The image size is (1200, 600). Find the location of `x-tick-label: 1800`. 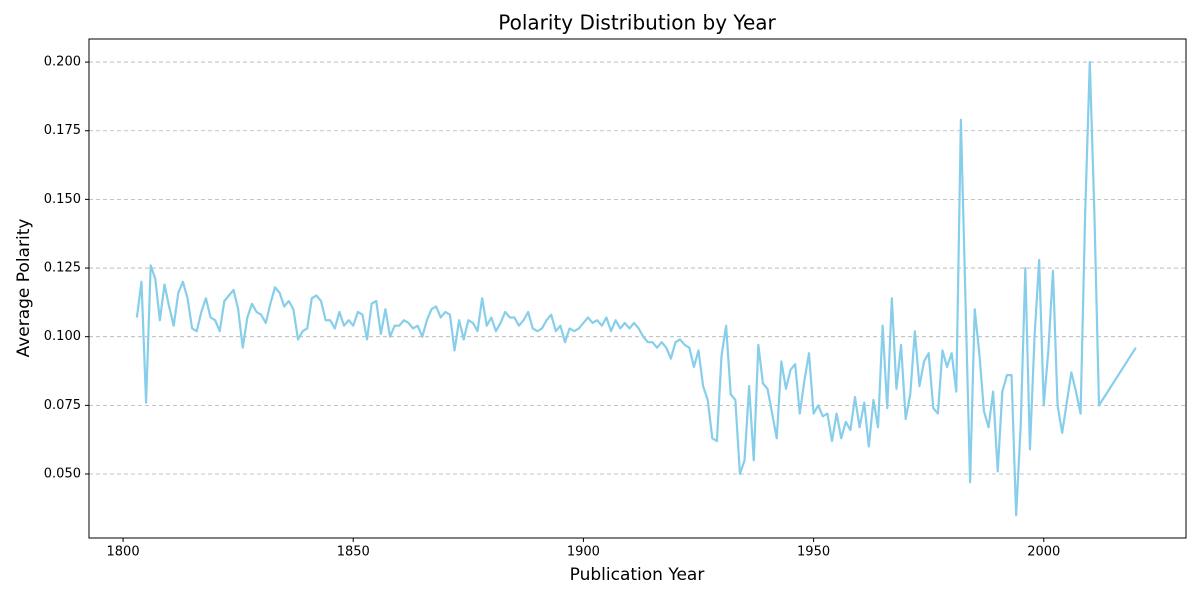

x-tick-label: 1800 is located at coordinates (123, 552).